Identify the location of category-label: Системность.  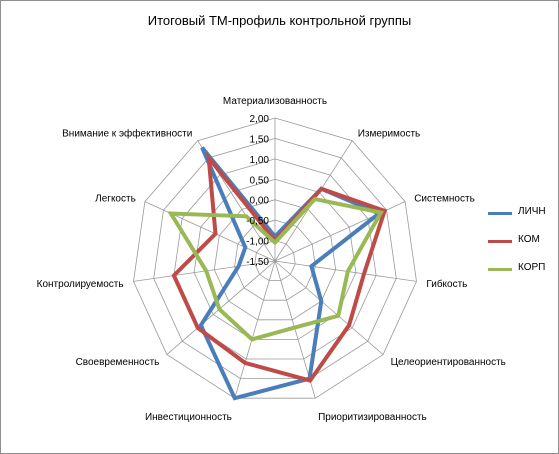
(444, 198).